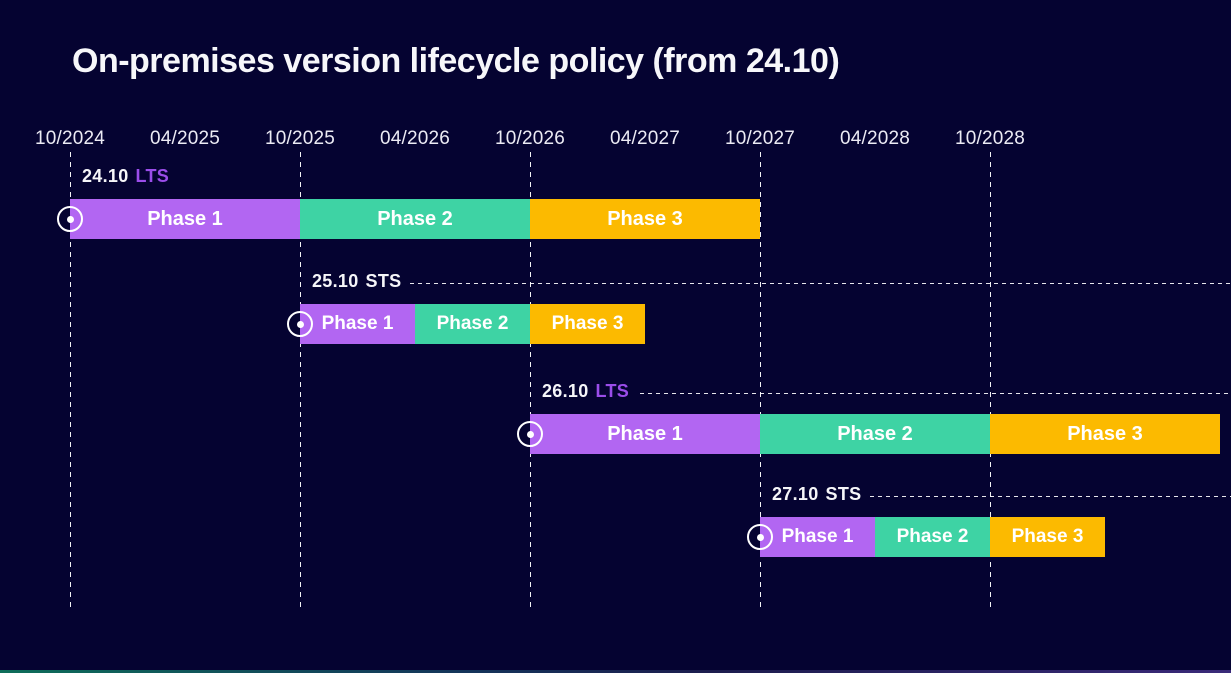 This screenshot has height=673, width=1231. Describe the element at coordinates (300, 138) in the screenshot. I see `axis-tick-label: 10/2025` at that location.